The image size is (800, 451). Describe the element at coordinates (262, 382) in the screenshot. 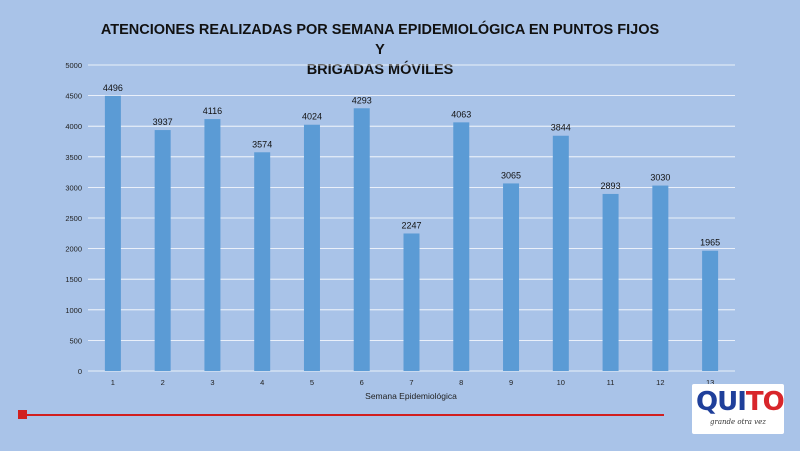

I see `x-tick-label: 4` at that location.